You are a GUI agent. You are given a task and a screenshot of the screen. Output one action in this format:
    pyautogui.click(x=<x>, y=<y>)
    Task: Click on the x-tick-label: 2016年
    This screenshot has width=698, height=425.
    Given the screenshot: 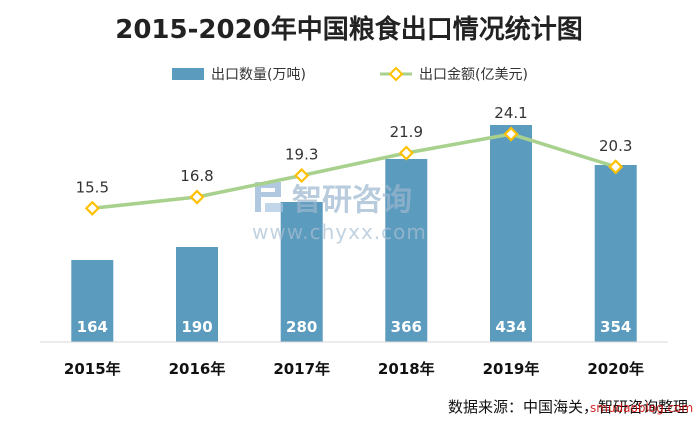 What is the action you would take?
    pyautogui.click(x=197, y=369)
    